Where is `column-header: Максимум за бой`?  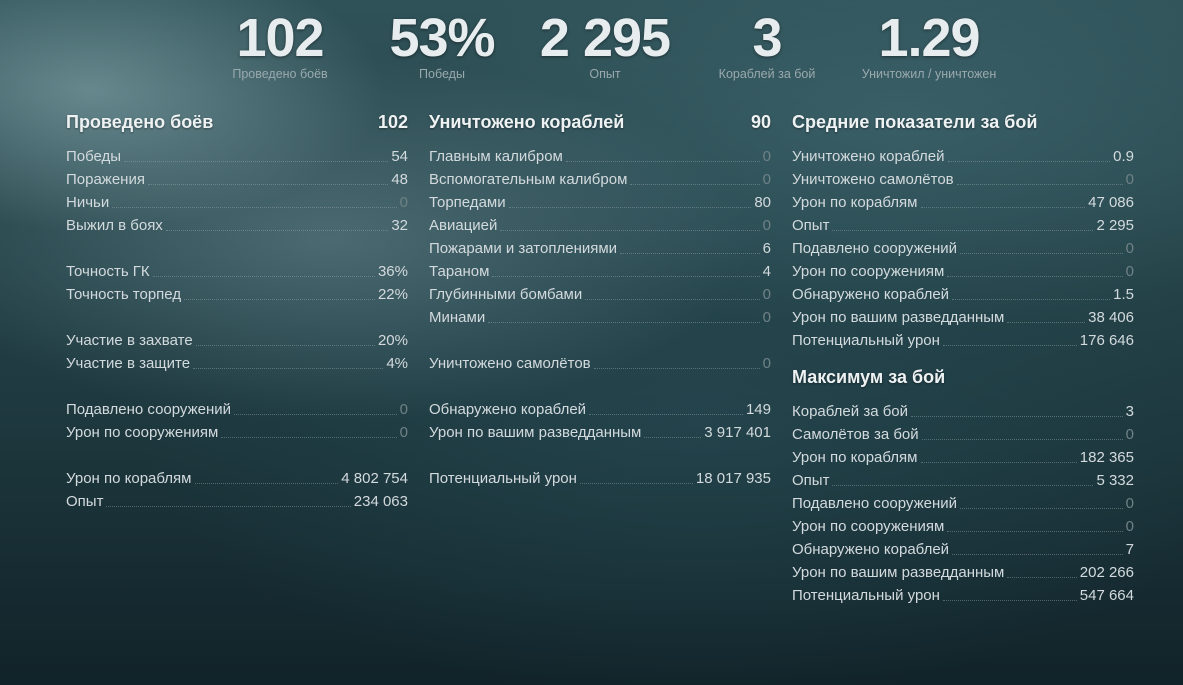 column-header: Максимум за бой is located at coordinates (963, 377).